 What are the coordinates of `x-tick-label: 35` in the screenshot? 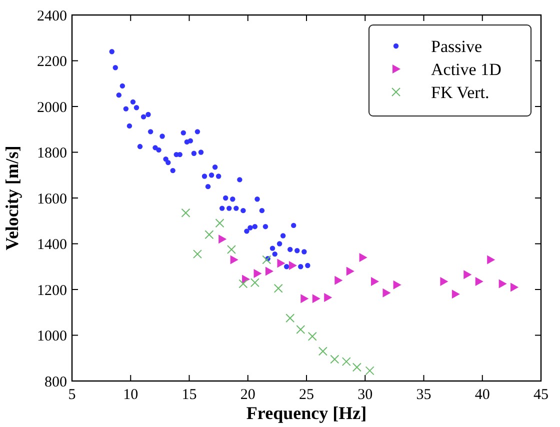 It's located at (424, 395).